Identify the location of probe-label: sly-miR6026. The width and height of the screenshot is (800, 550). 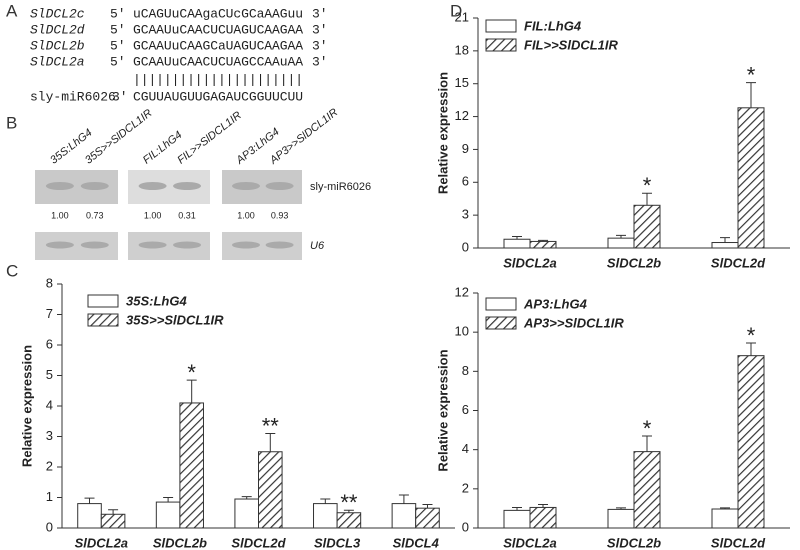
(340, 187).